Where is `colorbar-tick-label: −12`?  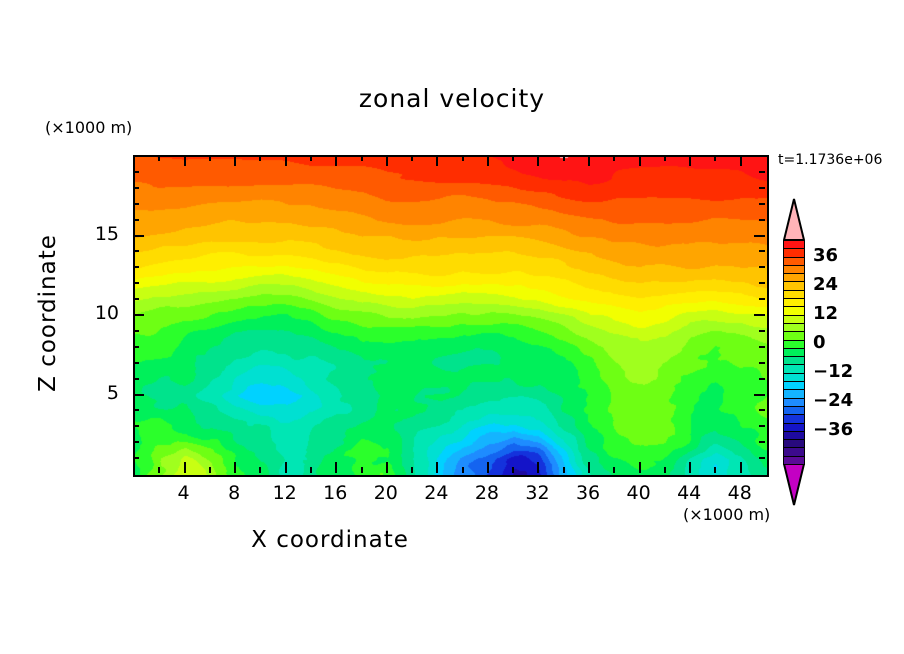
colorbar-tick-label: −12 is located at coordinates (833, 371).